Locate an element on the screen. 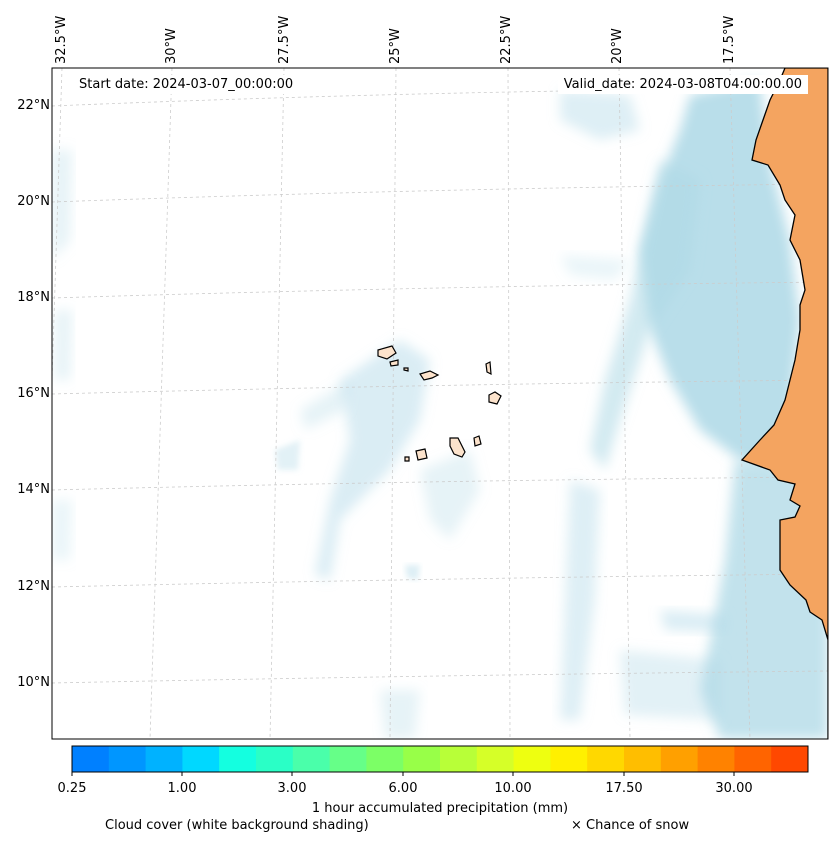  lon-label-22-5w: 22.5°W is located at coordinates (506, 39).